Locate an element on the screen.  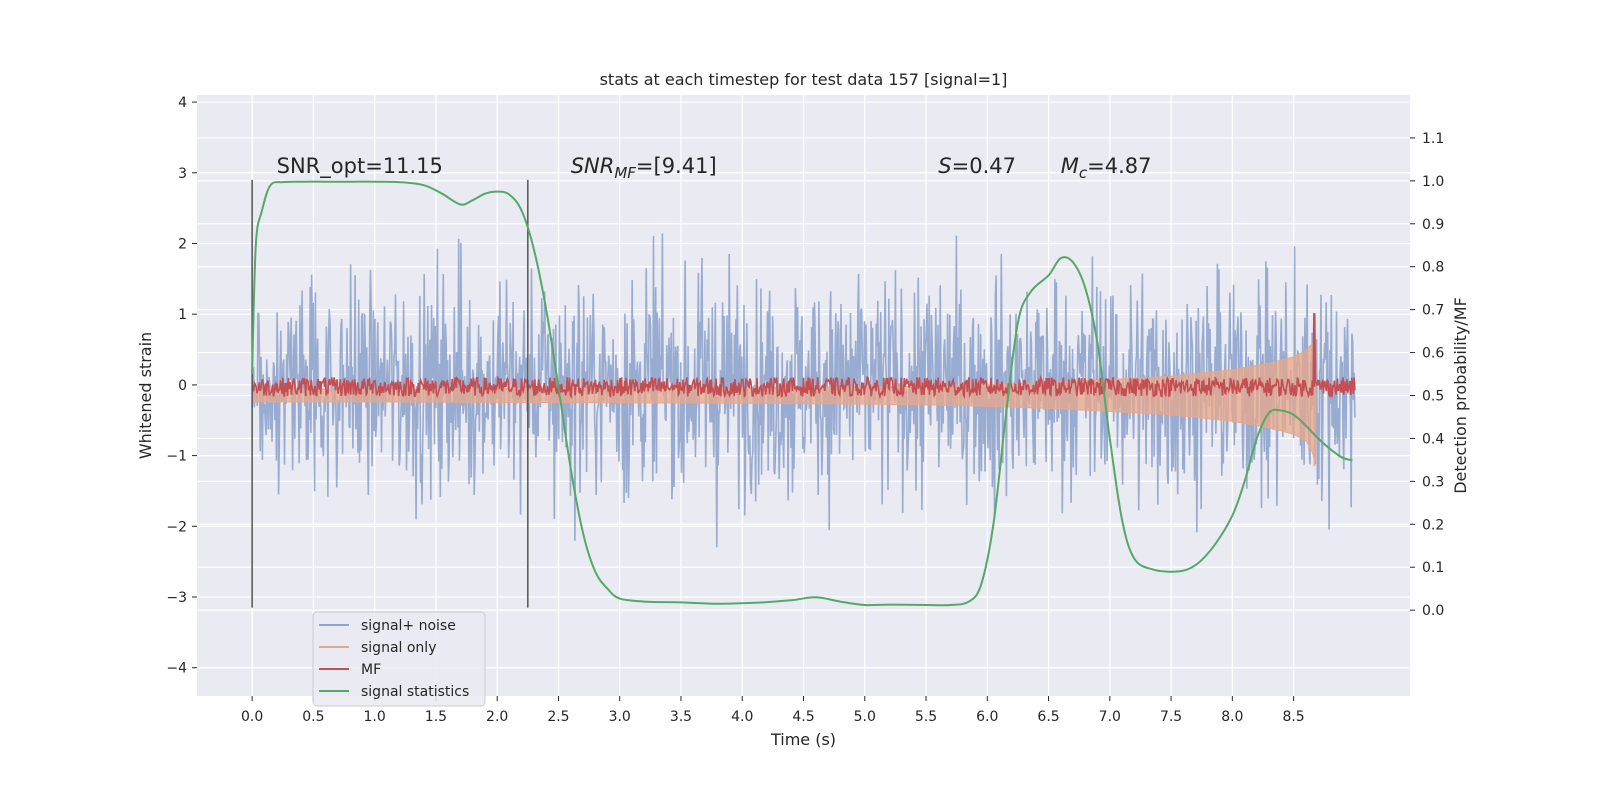
mf-line is located at coordinates (803, 356).